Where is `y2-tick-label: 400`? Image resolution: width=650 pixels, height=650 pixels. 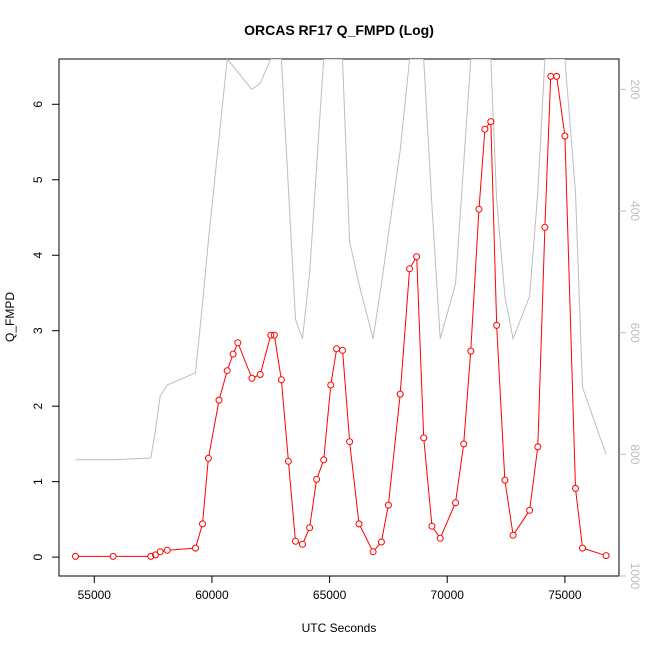 y2-tick-label: 400 is located at coordinates (635, 211).